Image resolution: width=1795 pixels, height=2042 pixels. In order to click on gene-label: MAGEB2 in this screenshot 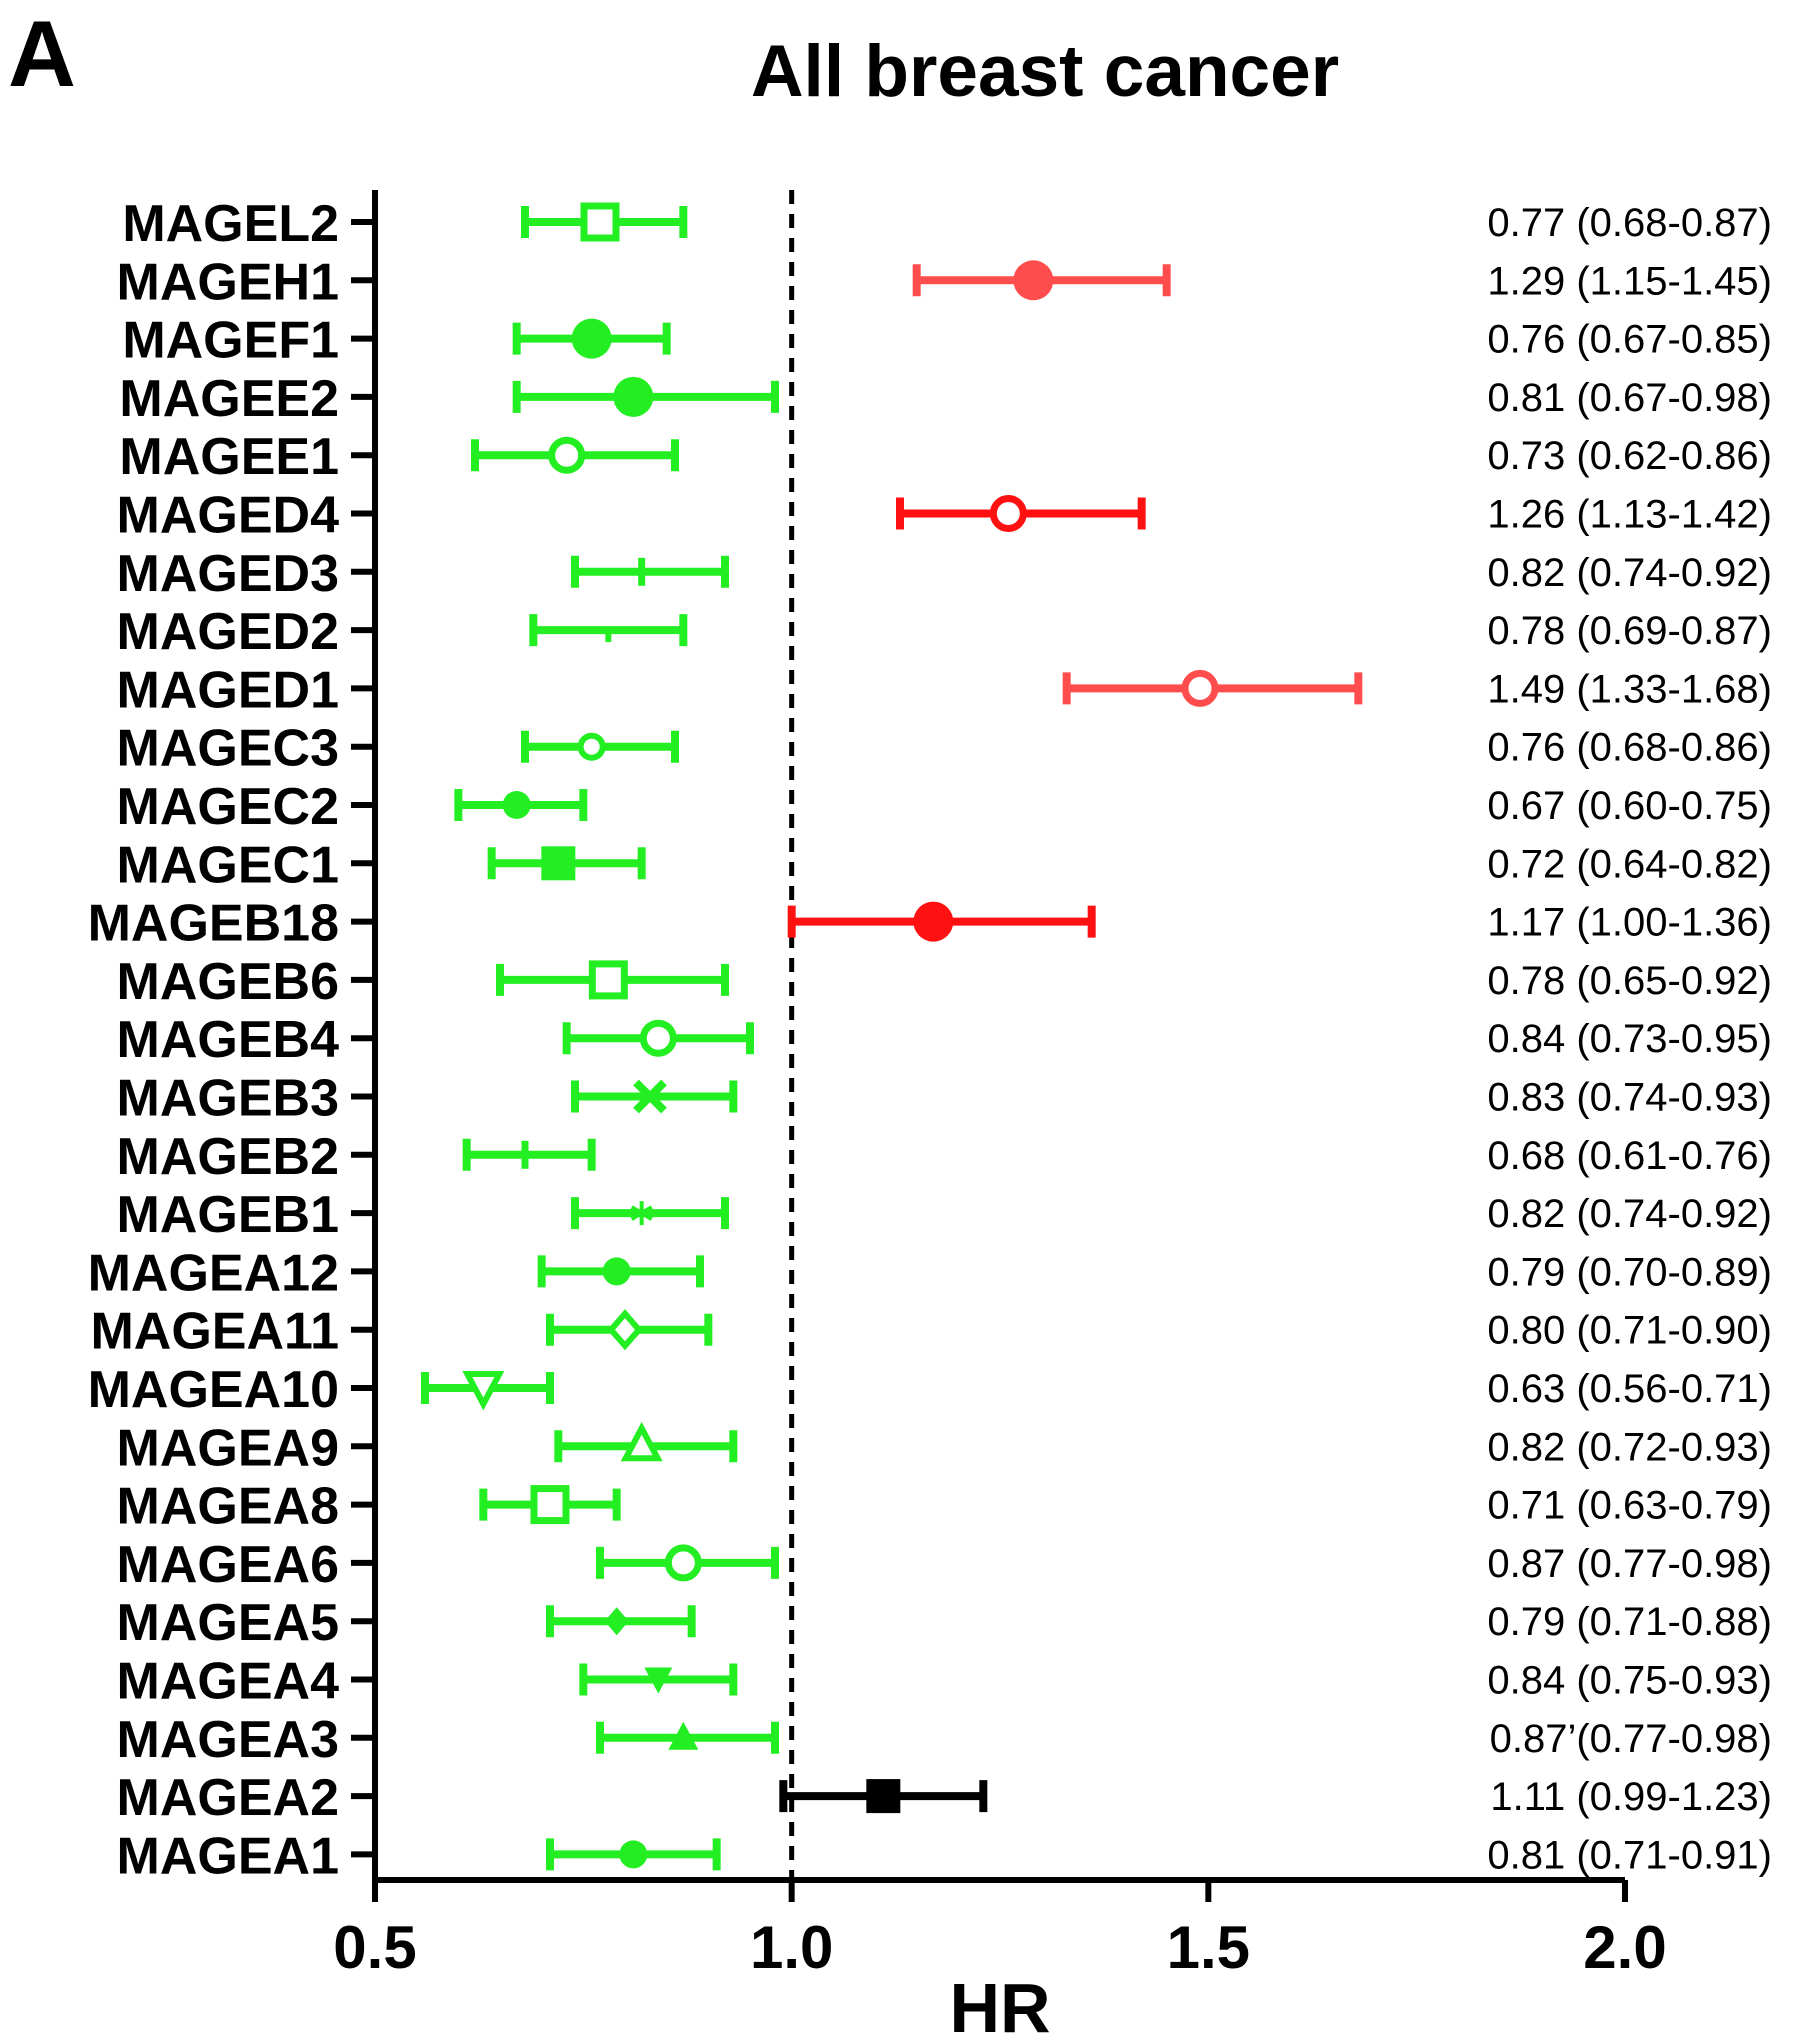, I will do `click(228, 1157)`.